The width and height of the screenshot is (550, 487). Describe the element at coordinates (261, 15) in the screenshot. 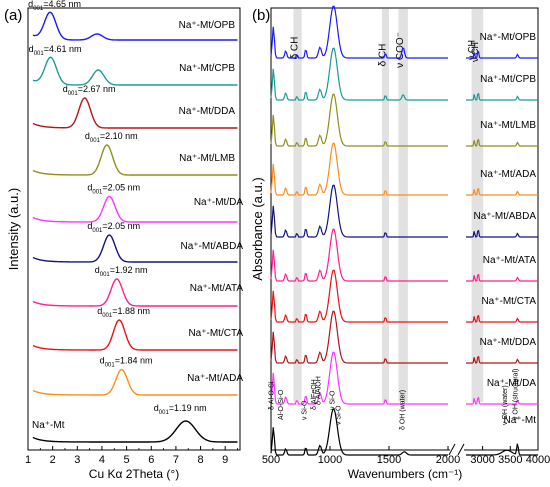

I see `panel-b-label: (b)` at that location.